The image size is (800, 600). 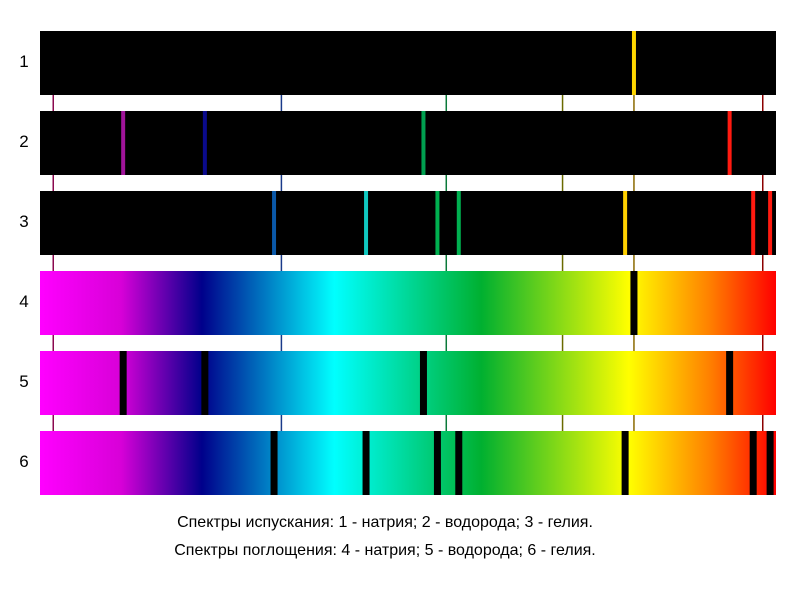 I want to click on row-label-2: 2, so click(x=24, y=141).